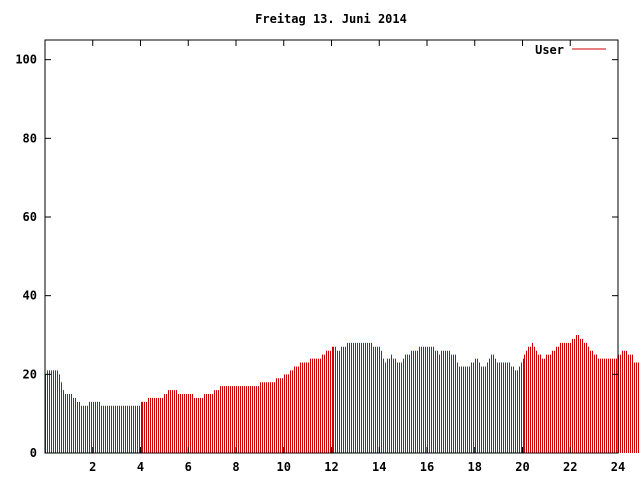 This screenshot has width=640, height=480. Describe the element at coordinates (33, 453) in the screenshot. I see `y-tick-label: 0` at that location.